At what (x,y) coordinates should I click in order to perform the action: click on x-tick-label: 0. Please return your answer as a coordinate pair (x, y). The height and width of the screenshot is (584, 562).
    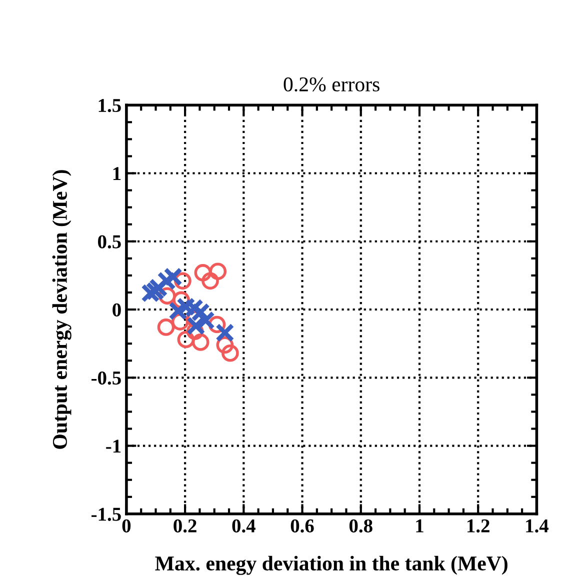
    Looking at the image, I should click on (126, 525).